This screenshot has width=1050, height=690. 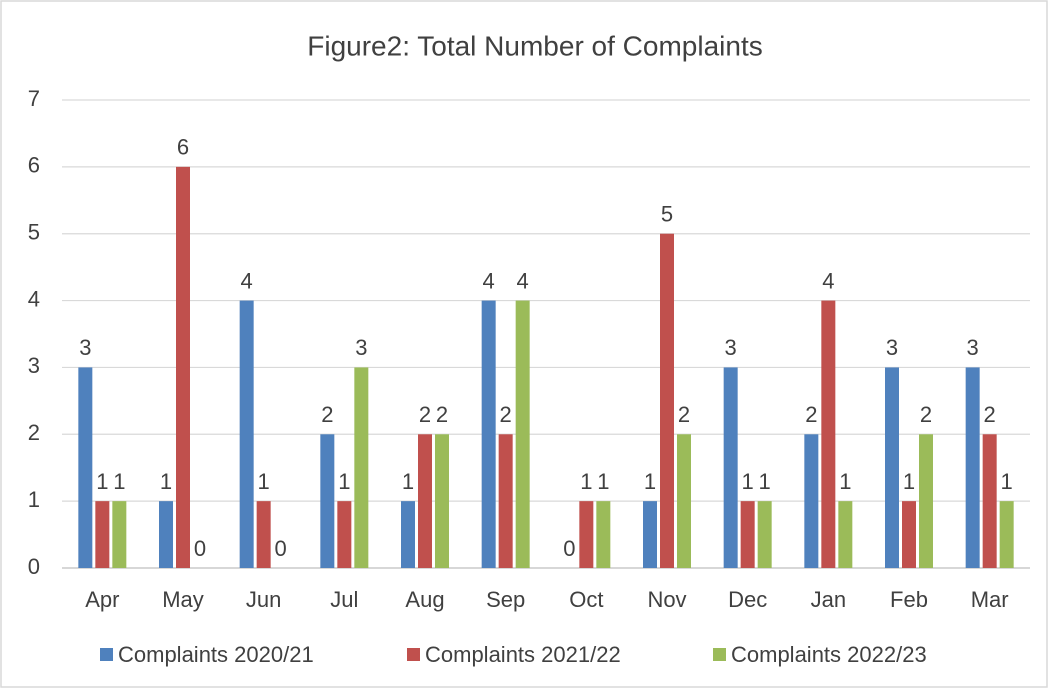 What do you see at coordinates (263, 599) in the screenshot?
I see `x-tick-label: Jun` at bounding box center [263, 599].